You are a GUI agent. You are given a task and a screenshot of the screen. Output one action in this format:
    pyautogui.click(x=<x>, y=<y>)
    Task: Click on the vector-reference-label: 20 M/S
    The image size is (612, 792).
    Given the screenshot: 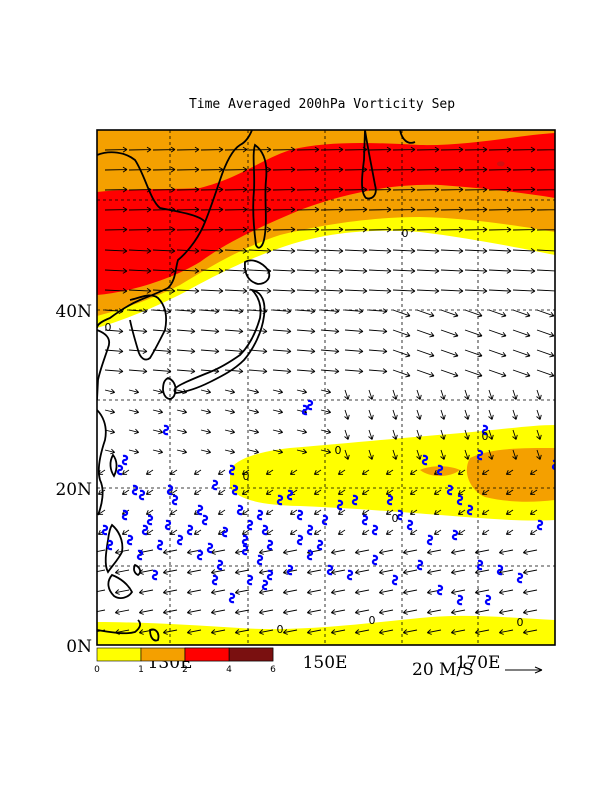 What is the action you would take?
    pyautogui.click(x=443, y=670)
    